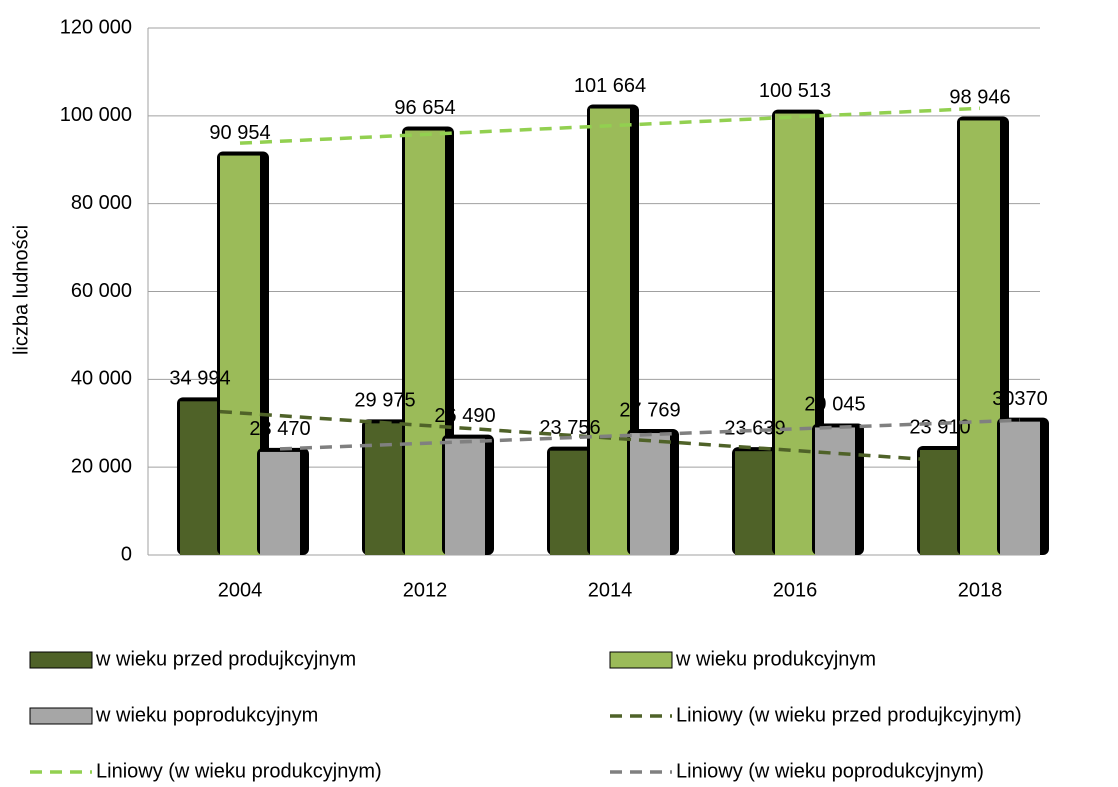 The image size is (1118, 787). Describe the element at coordinates (610, 86) in the screenshot. I see `data-label: 101 664` at that location.